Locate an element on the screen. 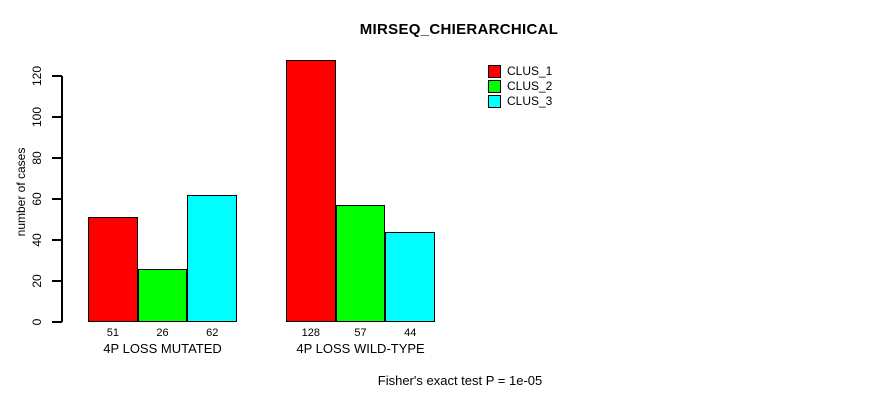 This screenshot has width=890, height=400. chart-title: MIRSEQ_CHIERARCHICAL is located at coordinates (459, 29).